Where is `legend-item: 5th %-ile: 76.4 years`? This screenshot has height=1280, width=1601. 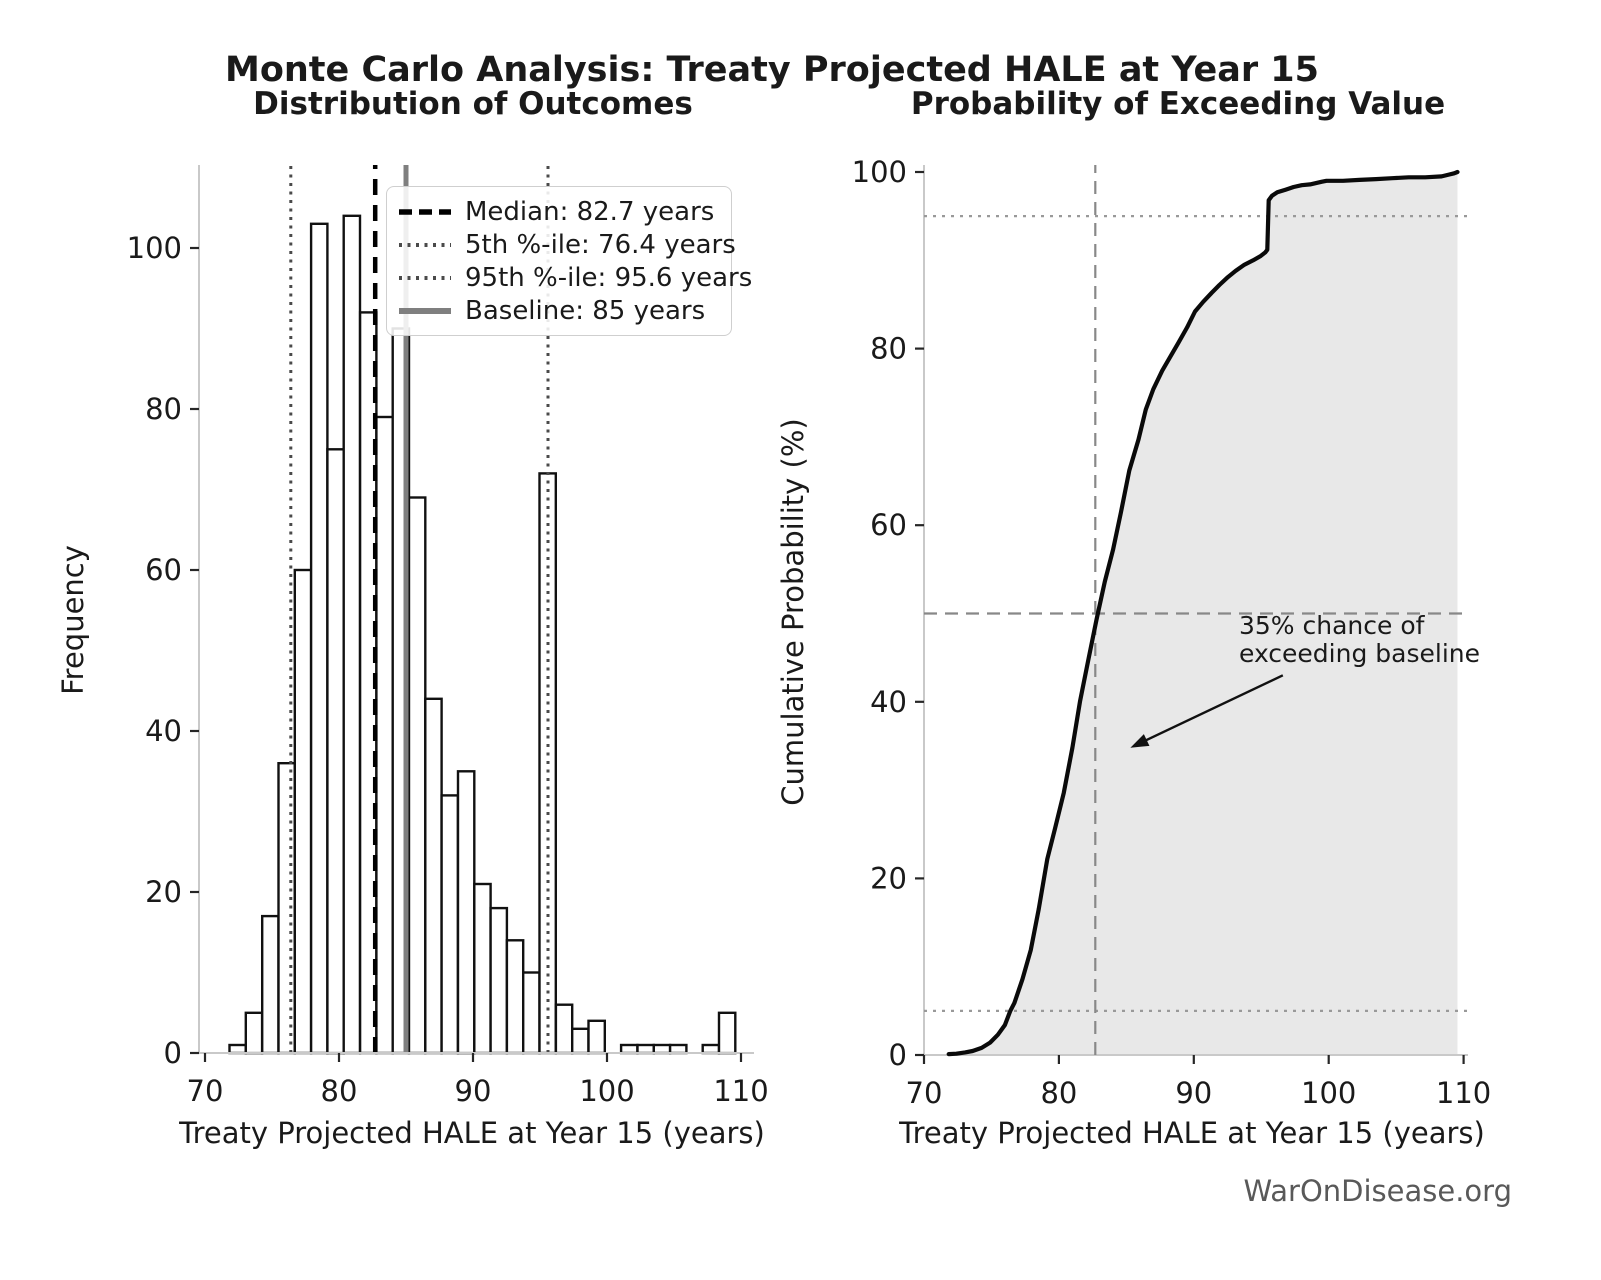
legend-item: 5th %-ile: 76.4 years is located at coordinates (566, 244).